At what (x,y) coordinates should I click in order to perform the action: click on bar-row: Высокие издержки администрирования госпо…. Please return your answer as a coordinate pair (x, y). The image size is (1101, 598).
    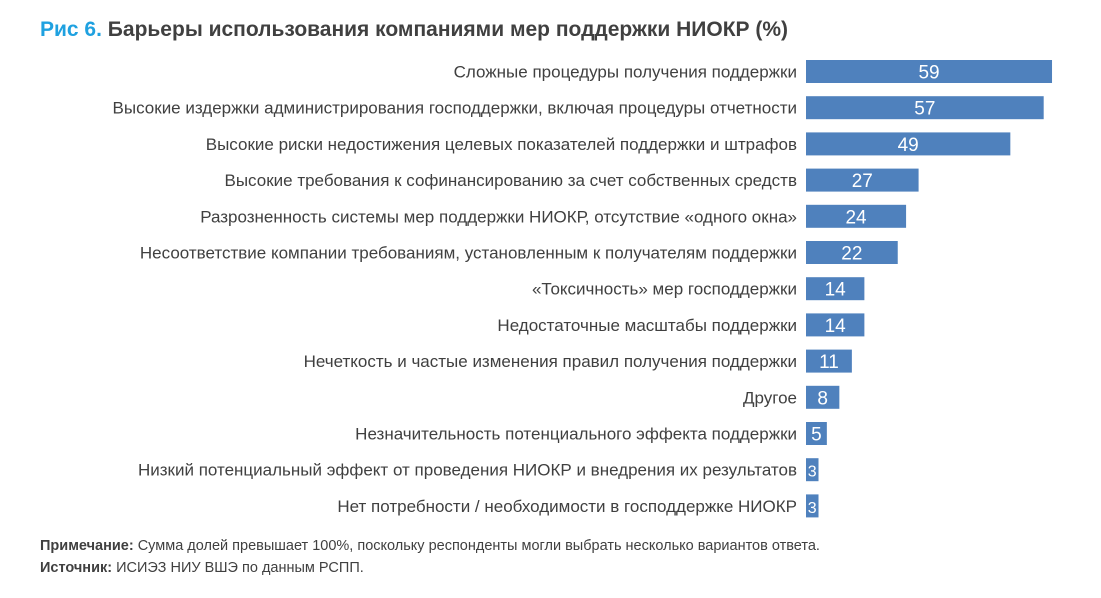
    Looking at the image, I should click on (578, 108).